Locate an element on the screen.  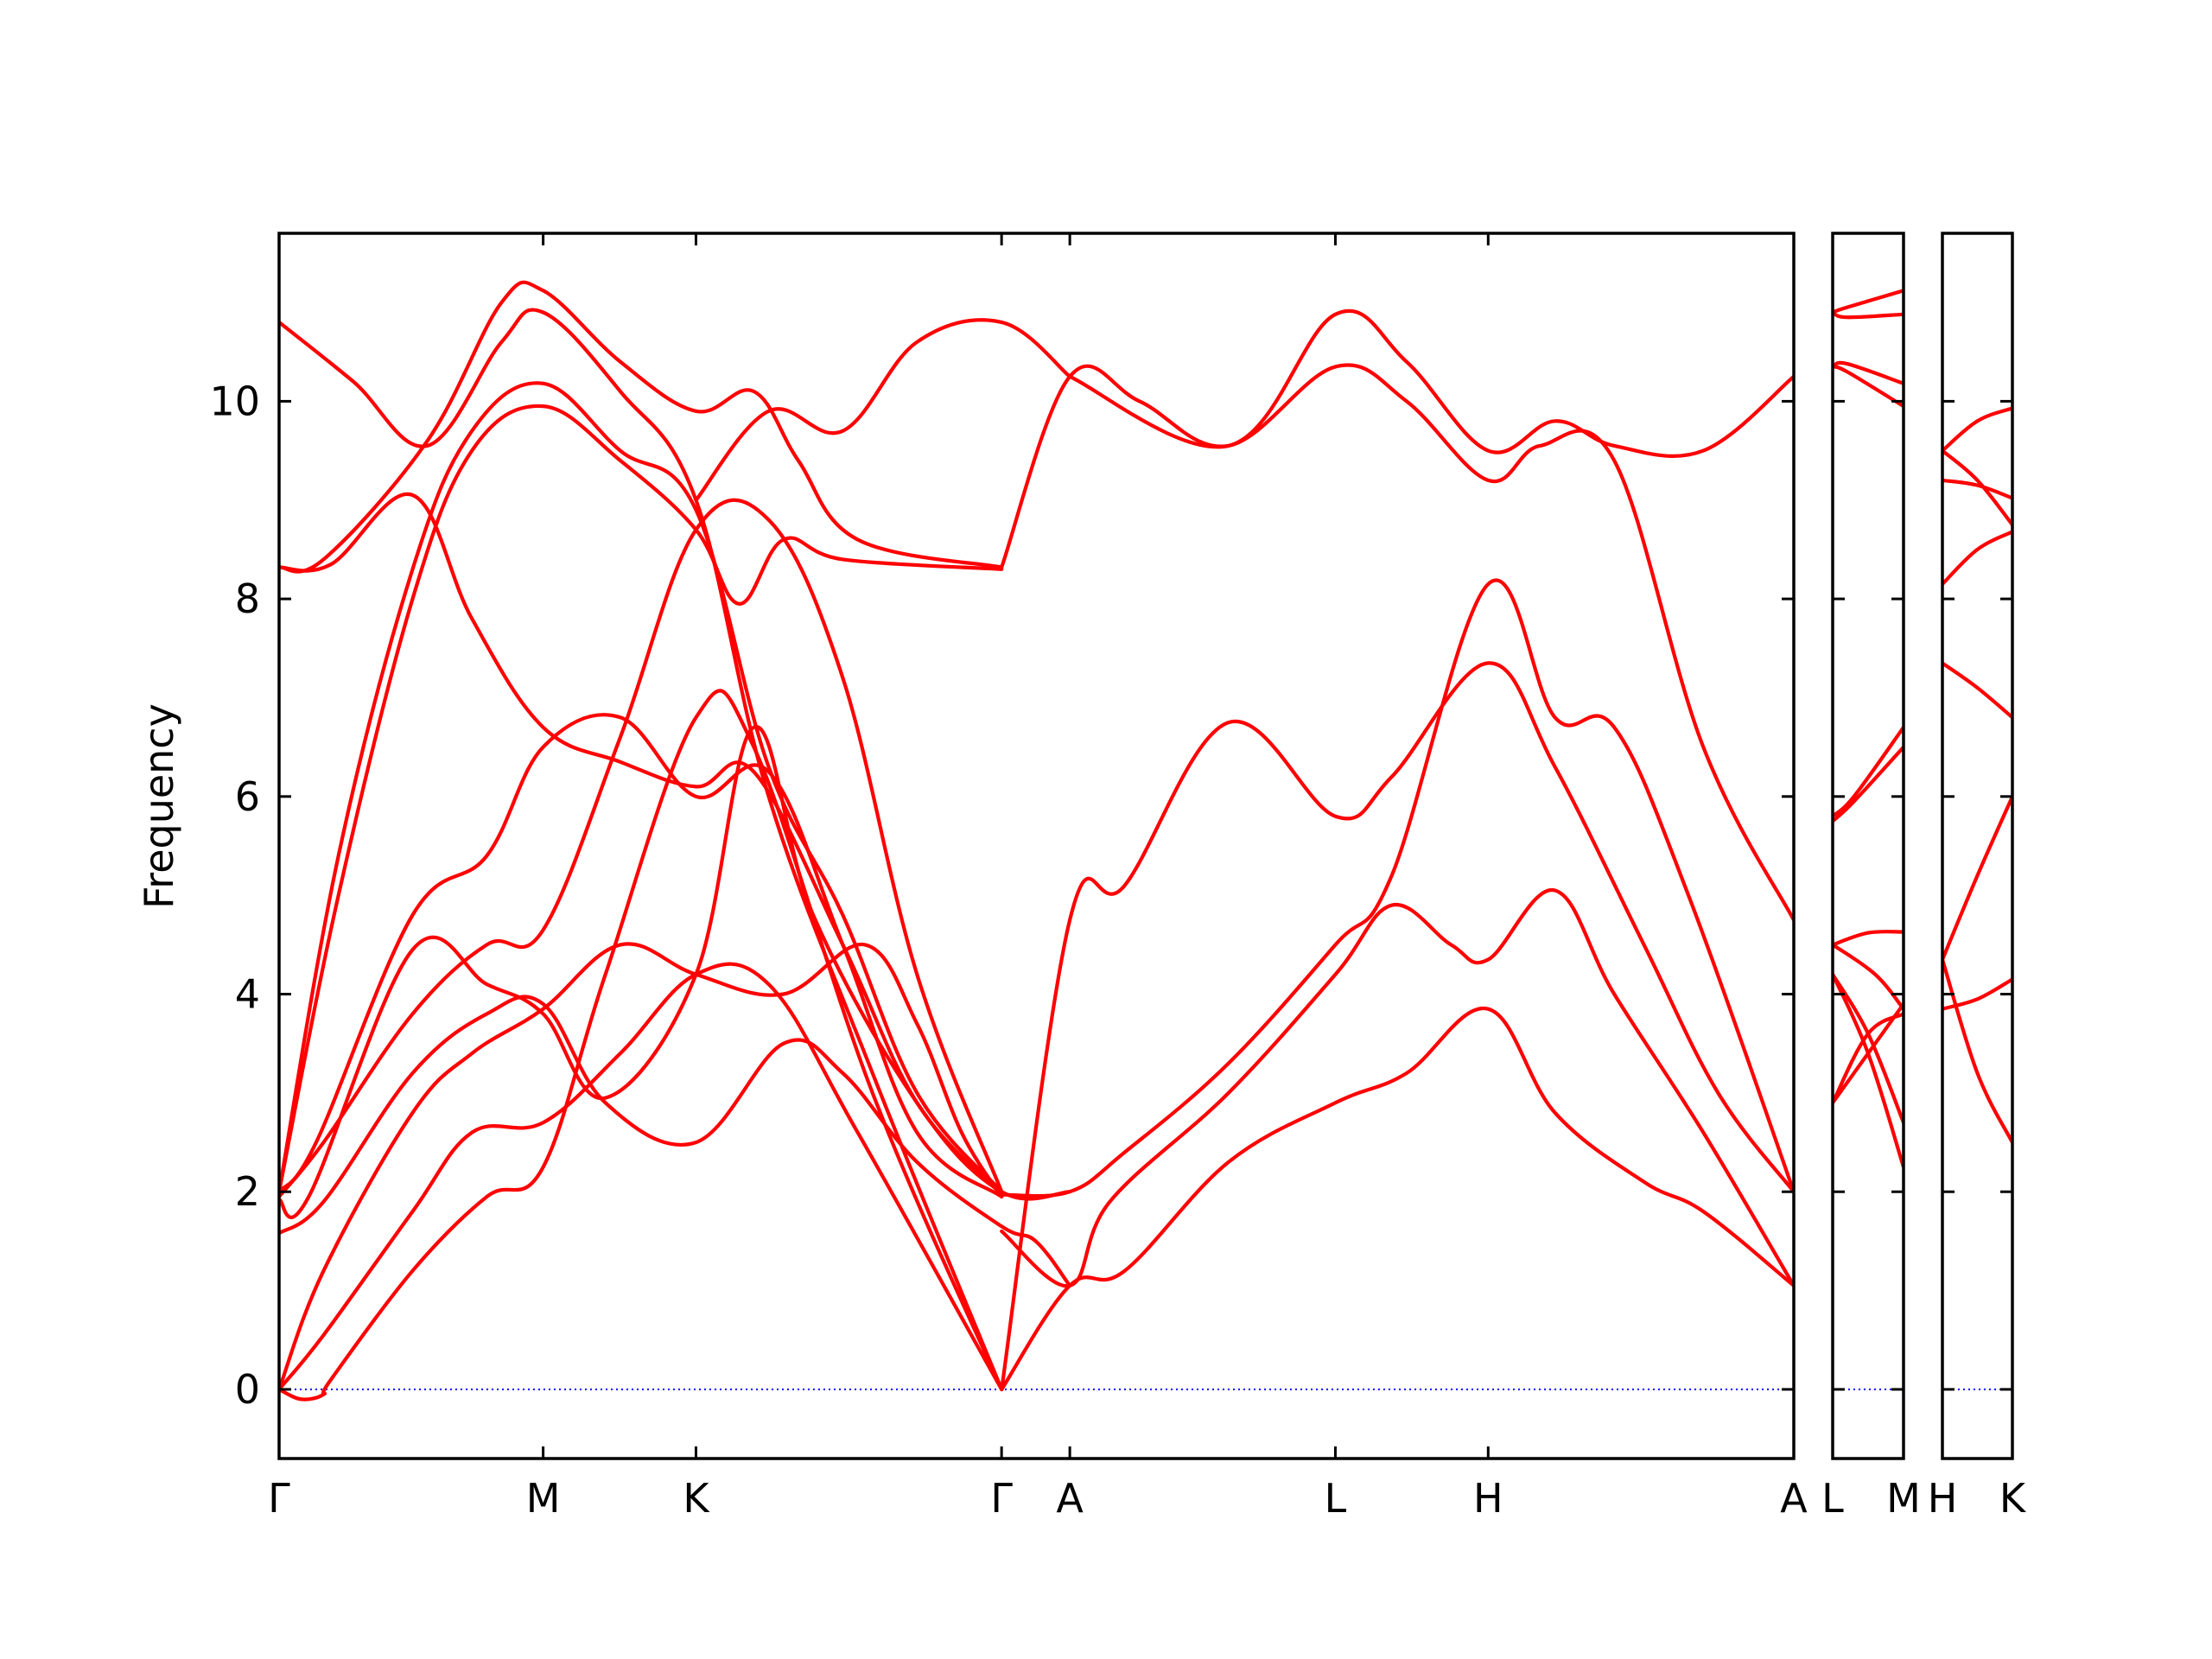
y-tick-label: 0 is located at coordinates (247, 1389).